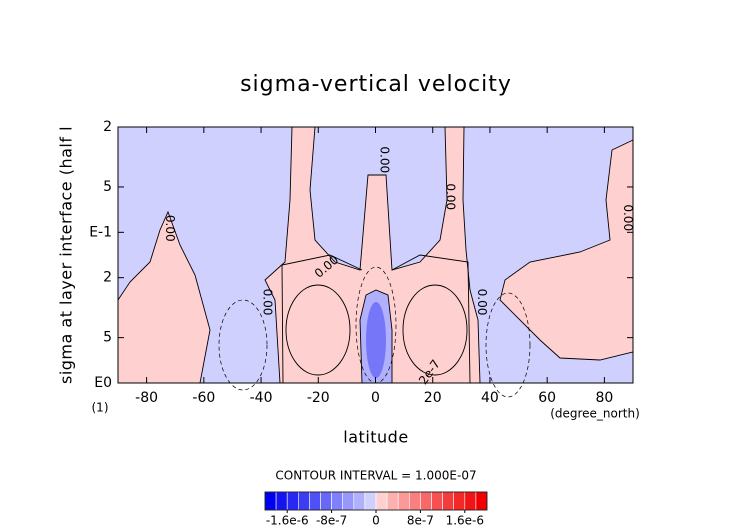 The width and height of the screenshot is (752, 532). I want to click on x-tick-label: 20, so click(433, 398).